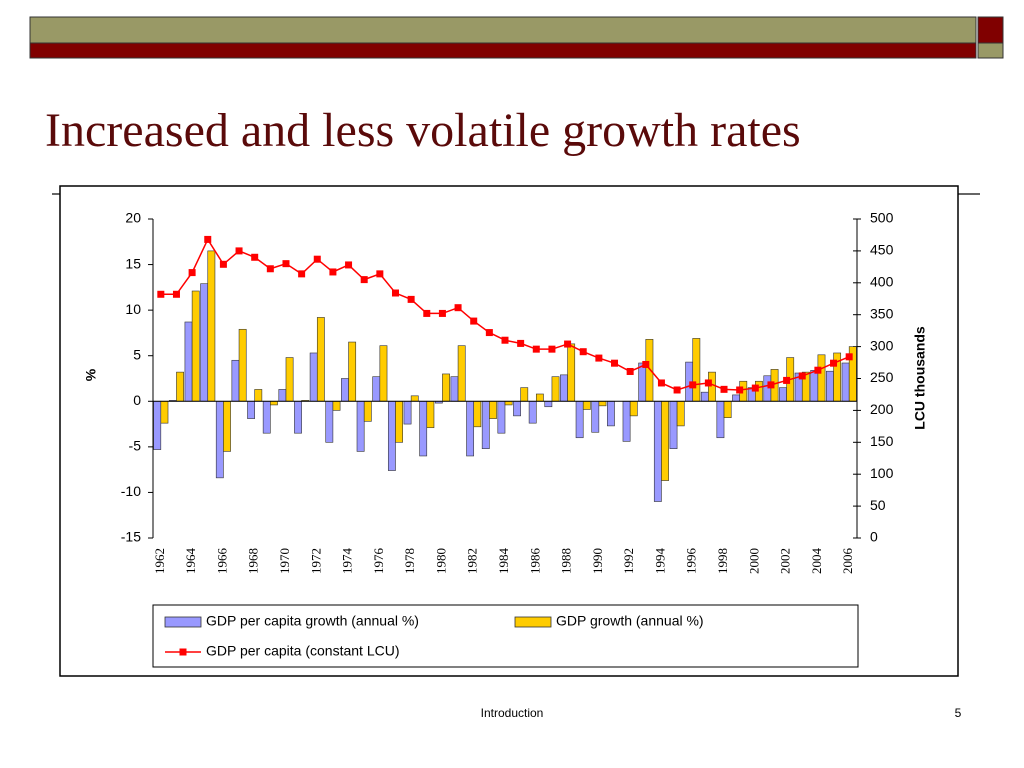  I want to click on y2-tick-label: 350, so click(882, 313).